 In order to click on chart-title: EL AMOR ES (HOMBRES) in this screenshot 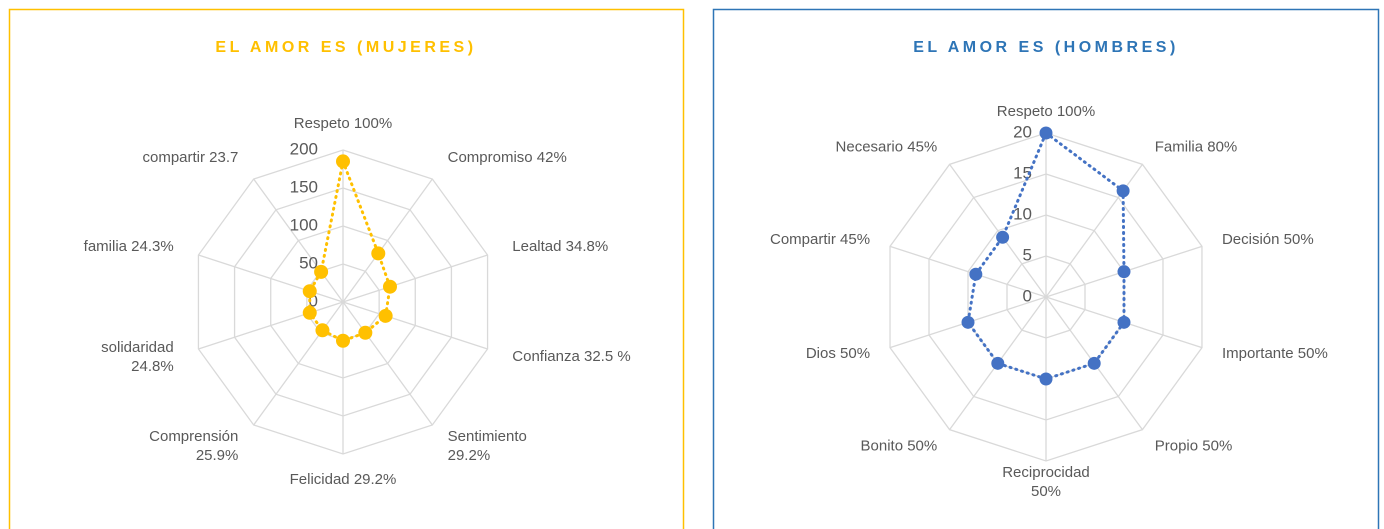, I will do `click(1046, 47)`.